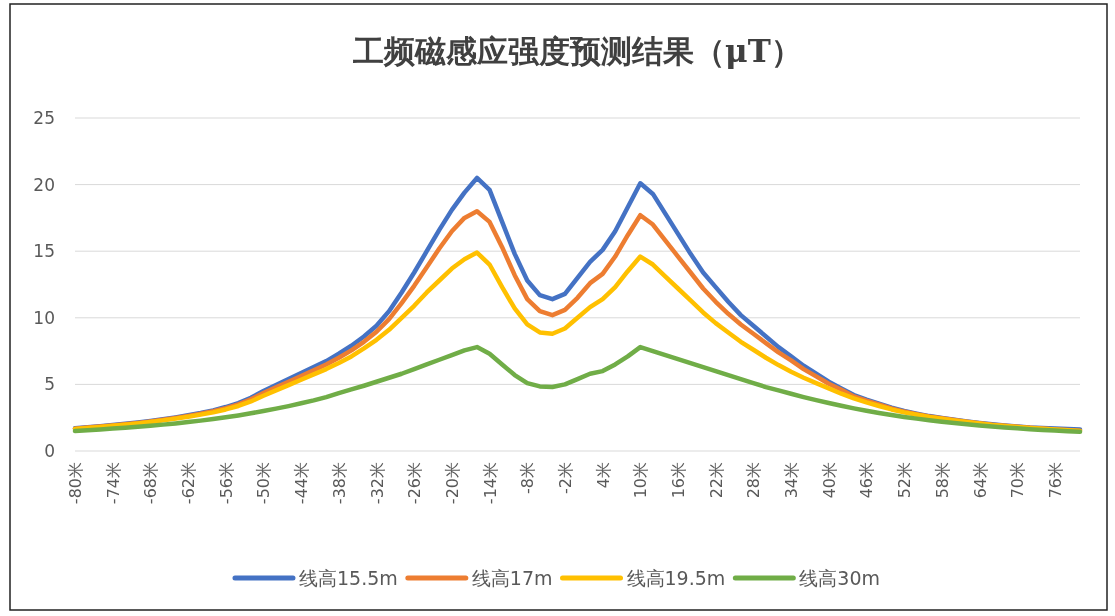  Describe the element at coordinates (44, 251) in the screenshot. I see `y-tick-label: 15` at that location.